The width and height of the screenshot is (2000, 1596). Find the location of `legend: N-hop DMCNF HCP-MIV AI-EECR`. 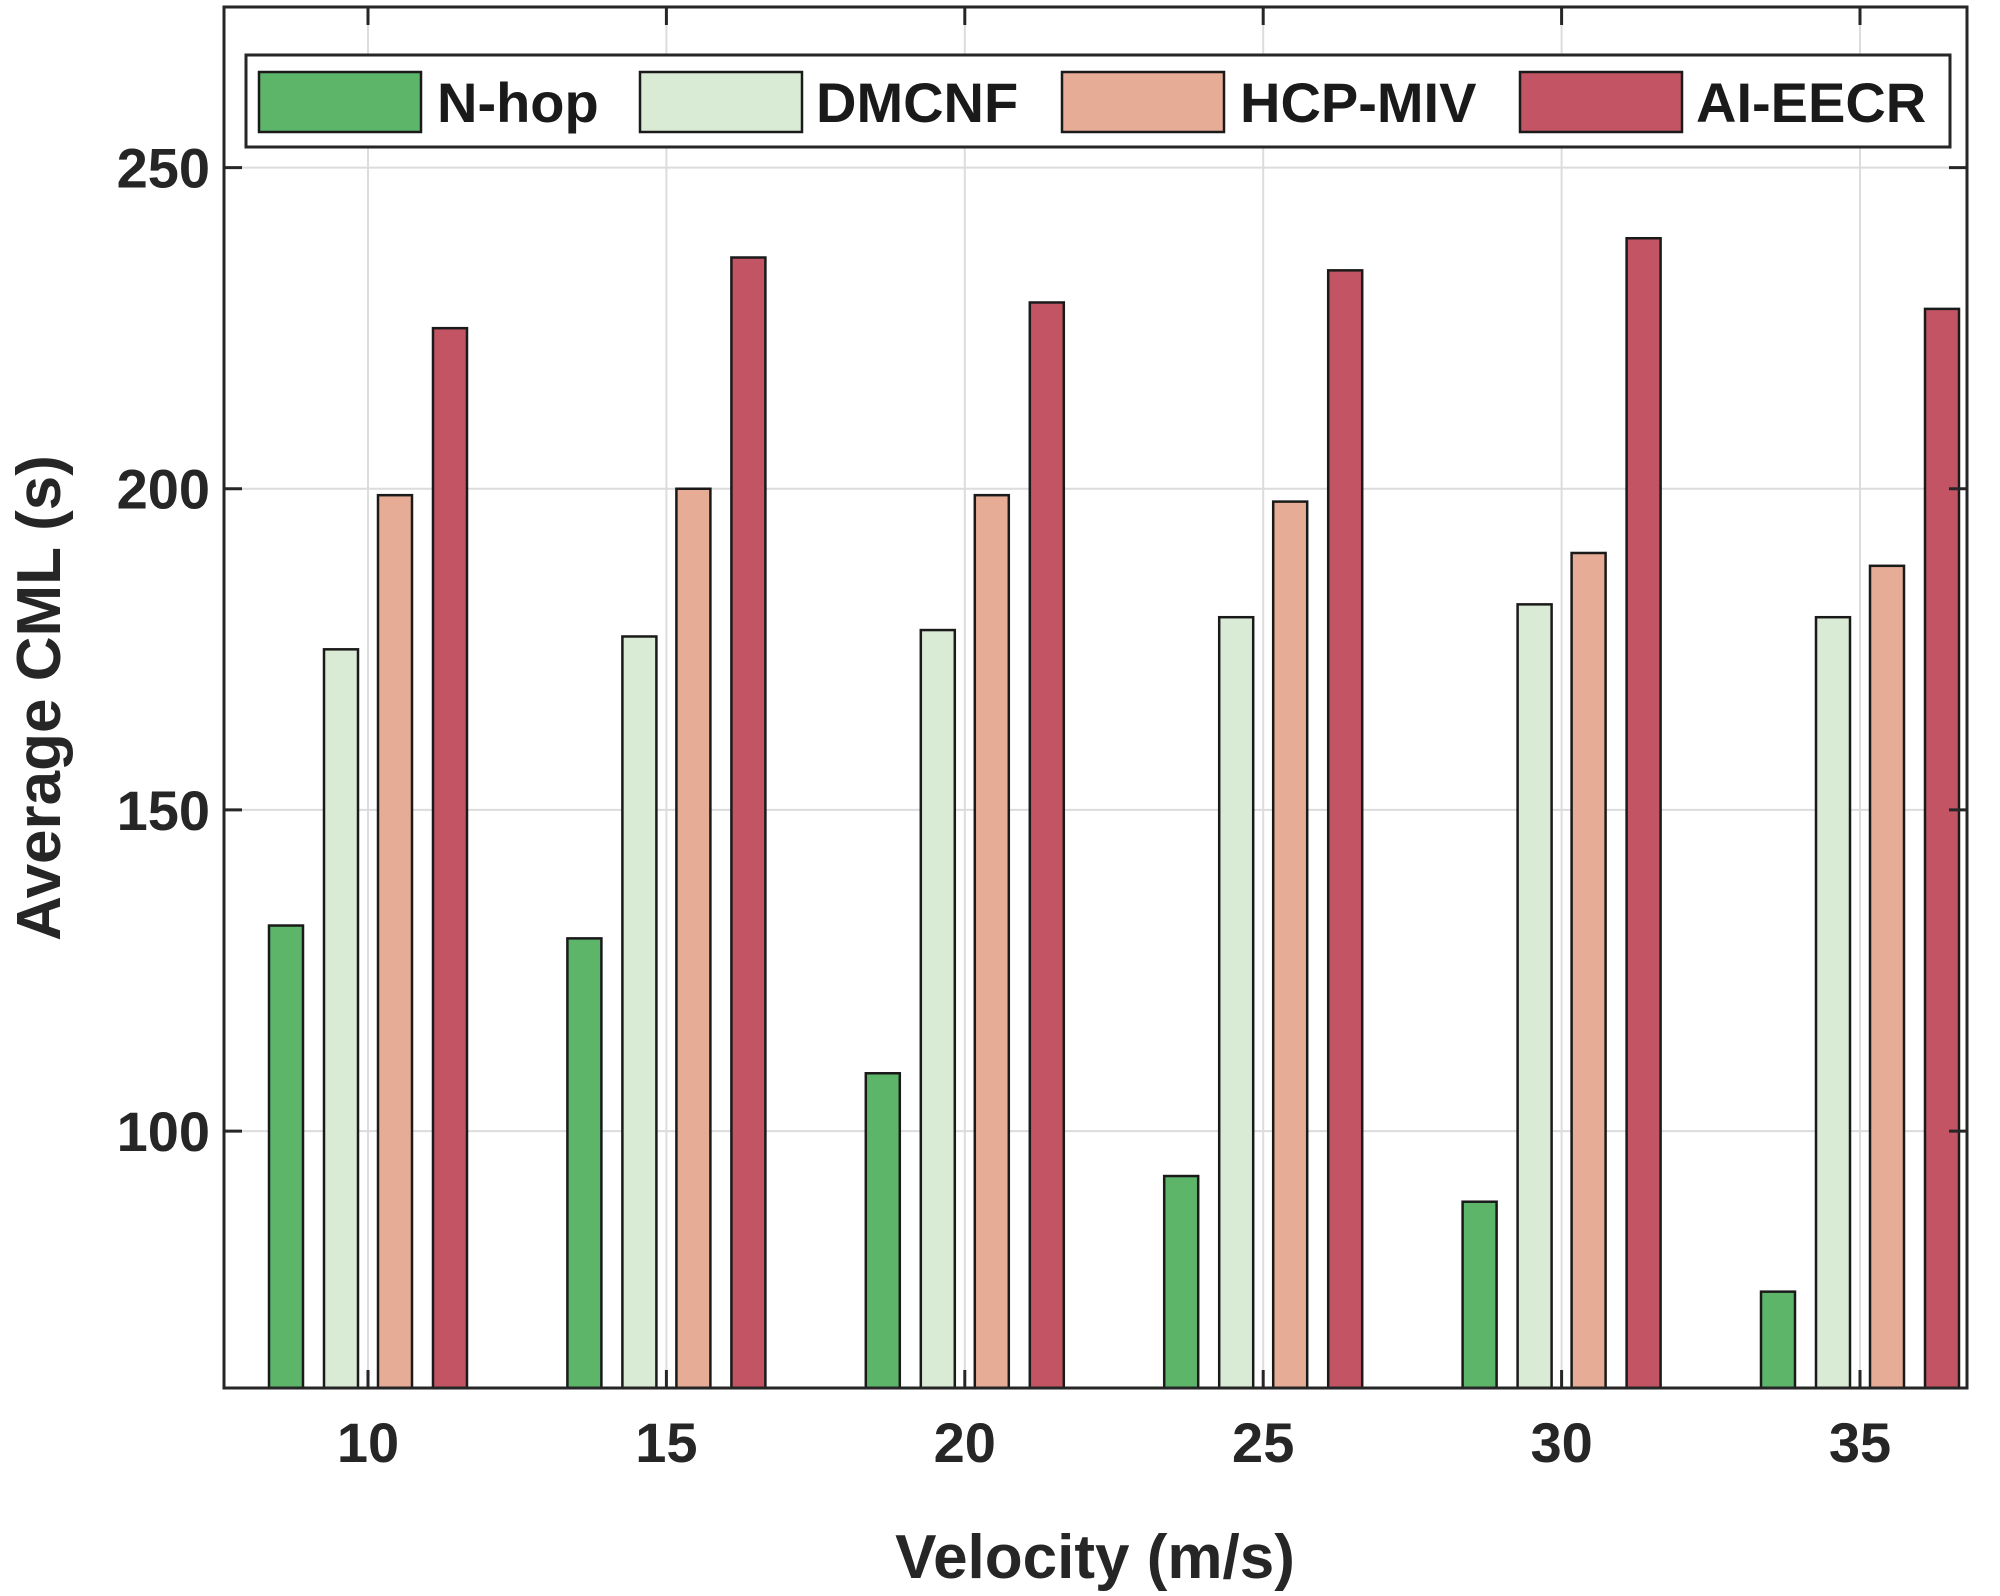

legend: N-hop DMCNF HCP-MIV AI-EECR is located at coordinates (1098, 101).